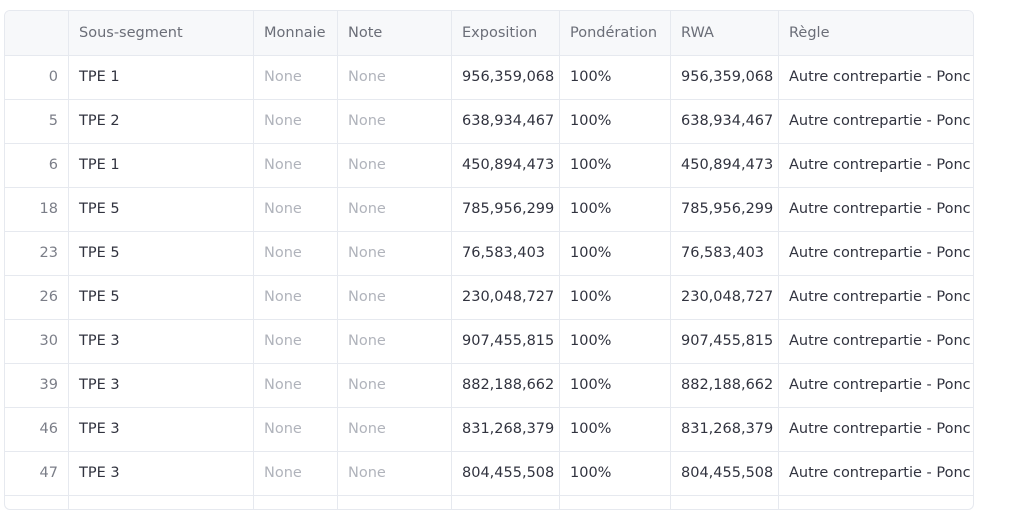 The width and height of the screenshot is (1024, 524). What do you see at coordinates (37, 77) in the screenshot?
I see `row-index: 0` at bounding box center [37, 77].